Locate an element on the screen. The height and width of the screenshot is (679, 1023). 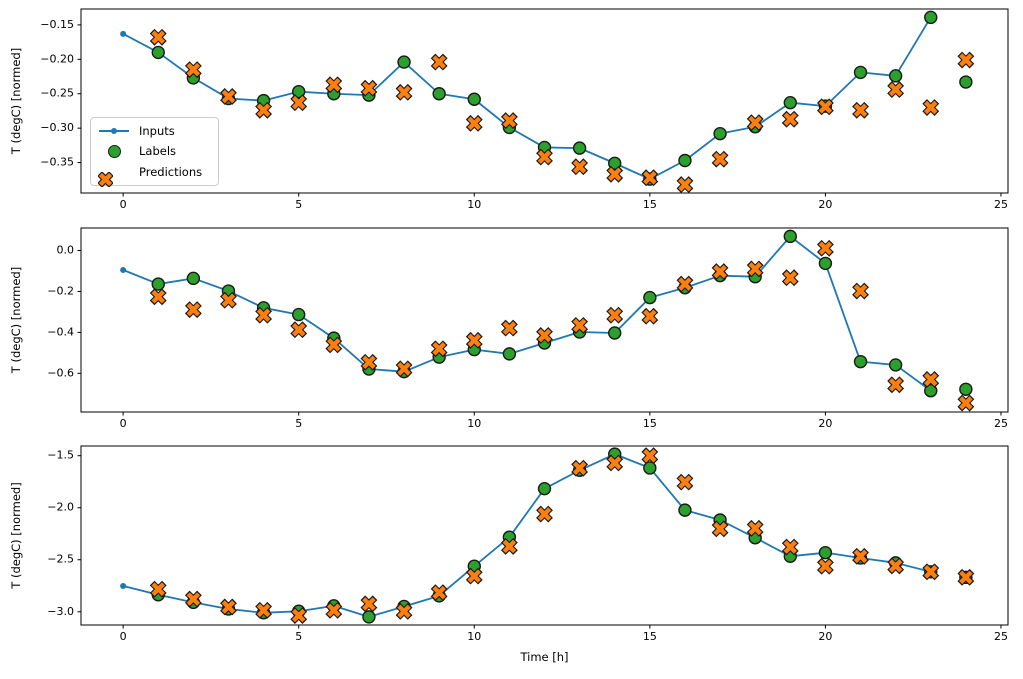
legend-label-inputs: Inputs is located at coordinates (157, 131).